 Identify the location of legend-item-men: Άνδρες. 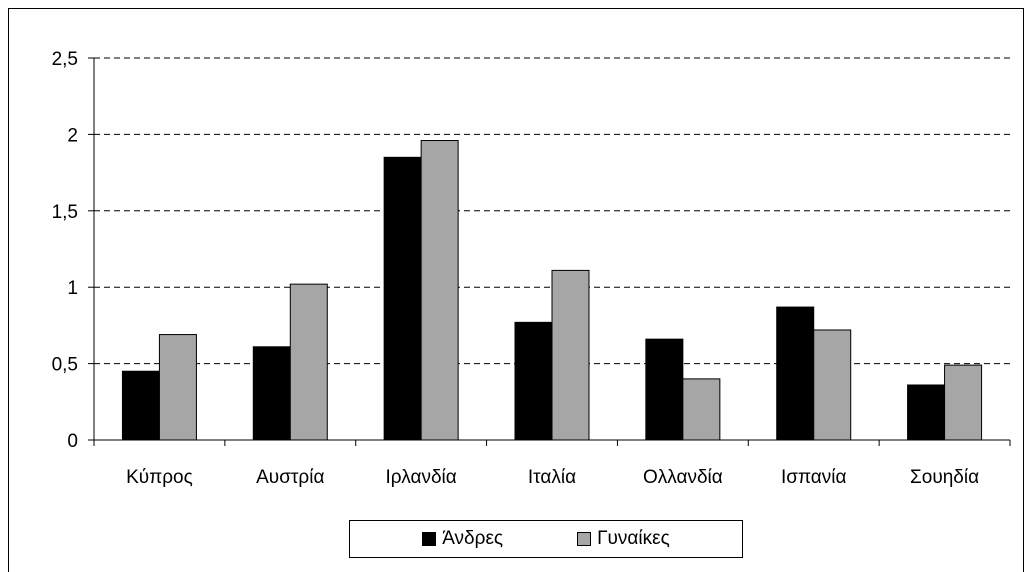
(462, 539).